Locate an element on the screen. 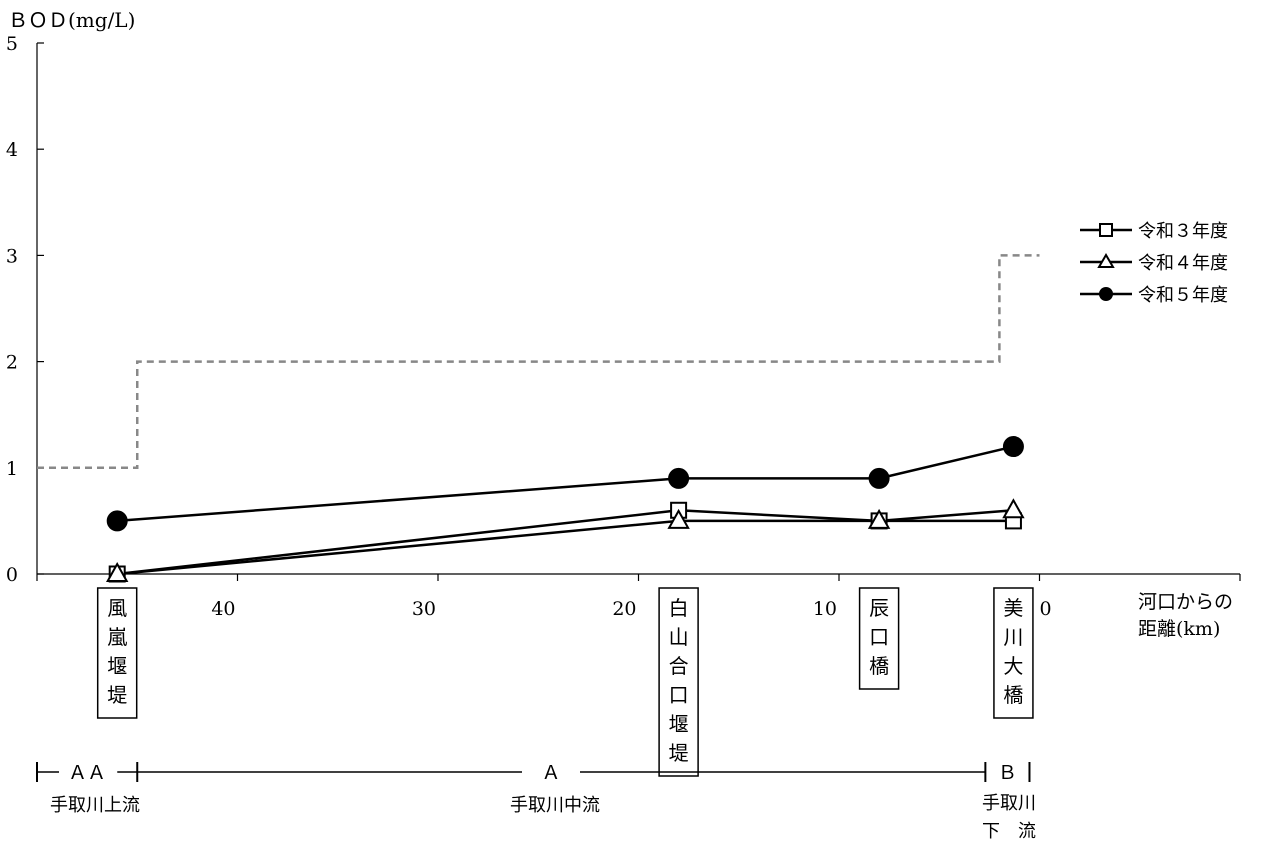  y-tick-label: 5 is located at coordinates (12, 44).